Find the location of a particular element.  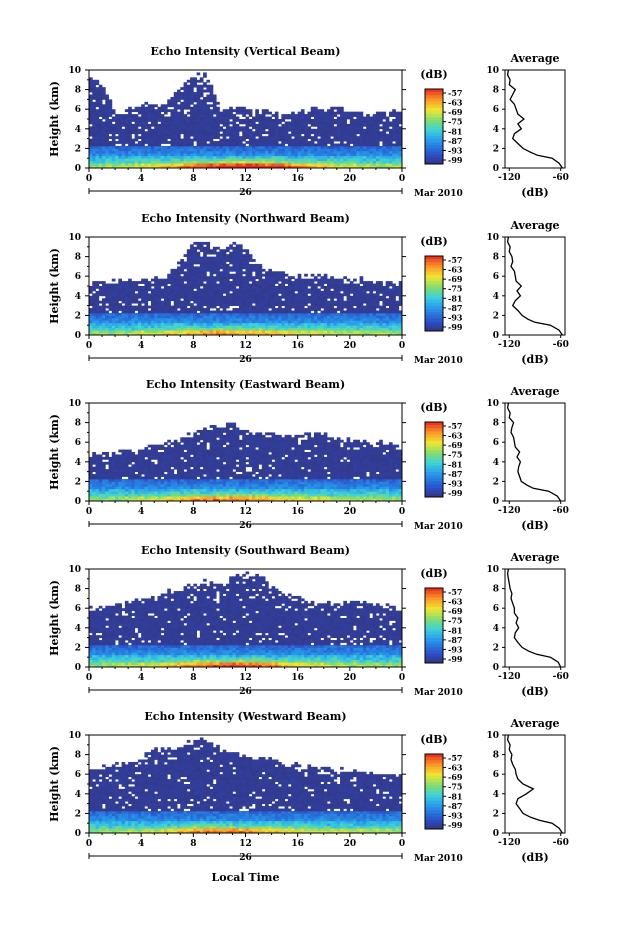

profile-x-axis-label: (dB) is located at coordinates (534, 192).